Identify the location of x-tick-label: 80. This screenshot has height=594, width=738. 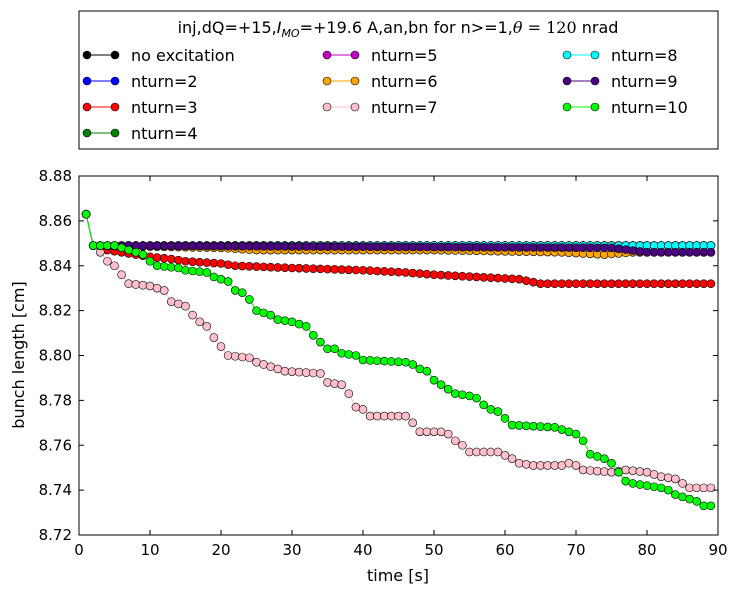
(646, 550).